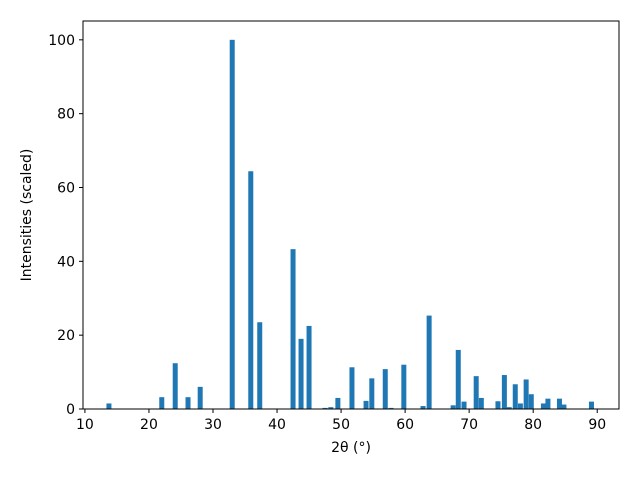 This screenshot has height=480, width=640. I want to click on y-axis-label: Intensities (scaled), so click(27, 215).